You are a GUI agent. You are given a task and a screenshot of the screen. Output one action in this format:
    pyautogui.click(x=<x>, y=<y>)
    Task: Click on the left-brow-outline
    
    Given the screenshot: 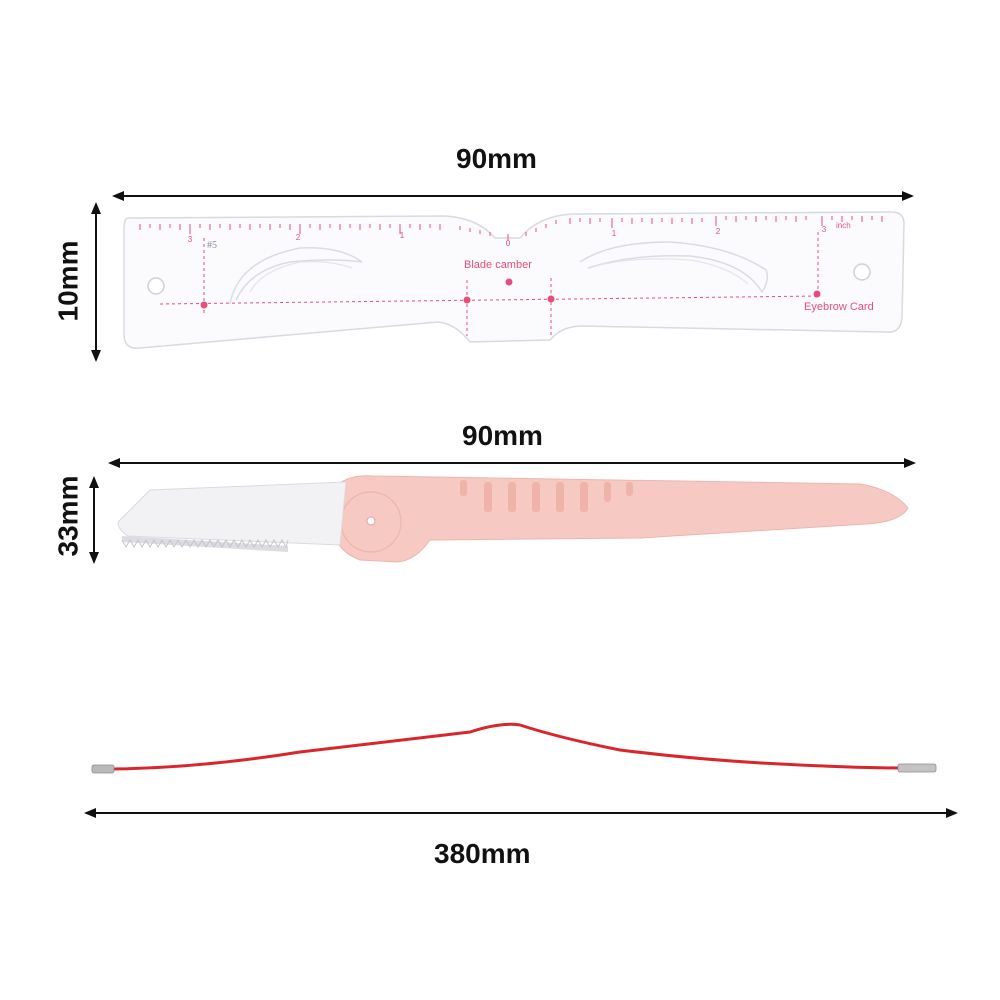 What is the action you would take?
    pyautogui.click(x=296, y=276)
    